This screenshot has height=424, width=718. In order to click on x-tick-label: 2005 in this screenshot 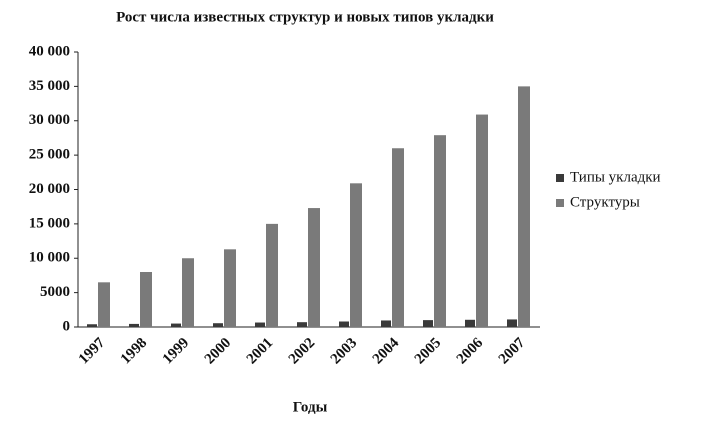, I will do `click(428, 351)`.